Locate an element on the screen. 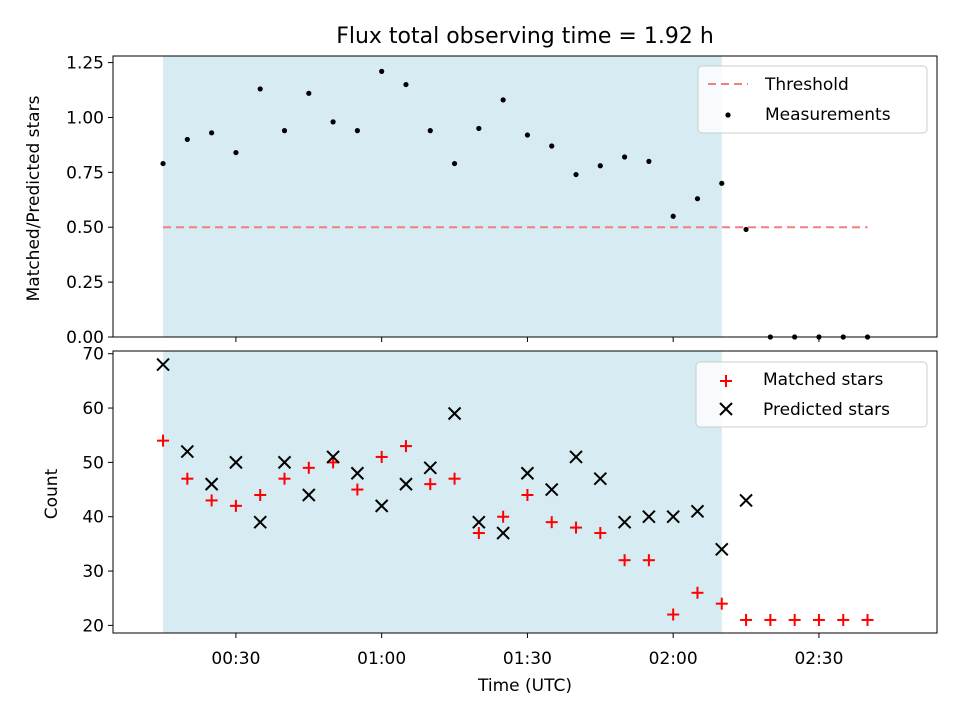  top-y-tick-label: 0.75 is located at coordinates (85, 173).